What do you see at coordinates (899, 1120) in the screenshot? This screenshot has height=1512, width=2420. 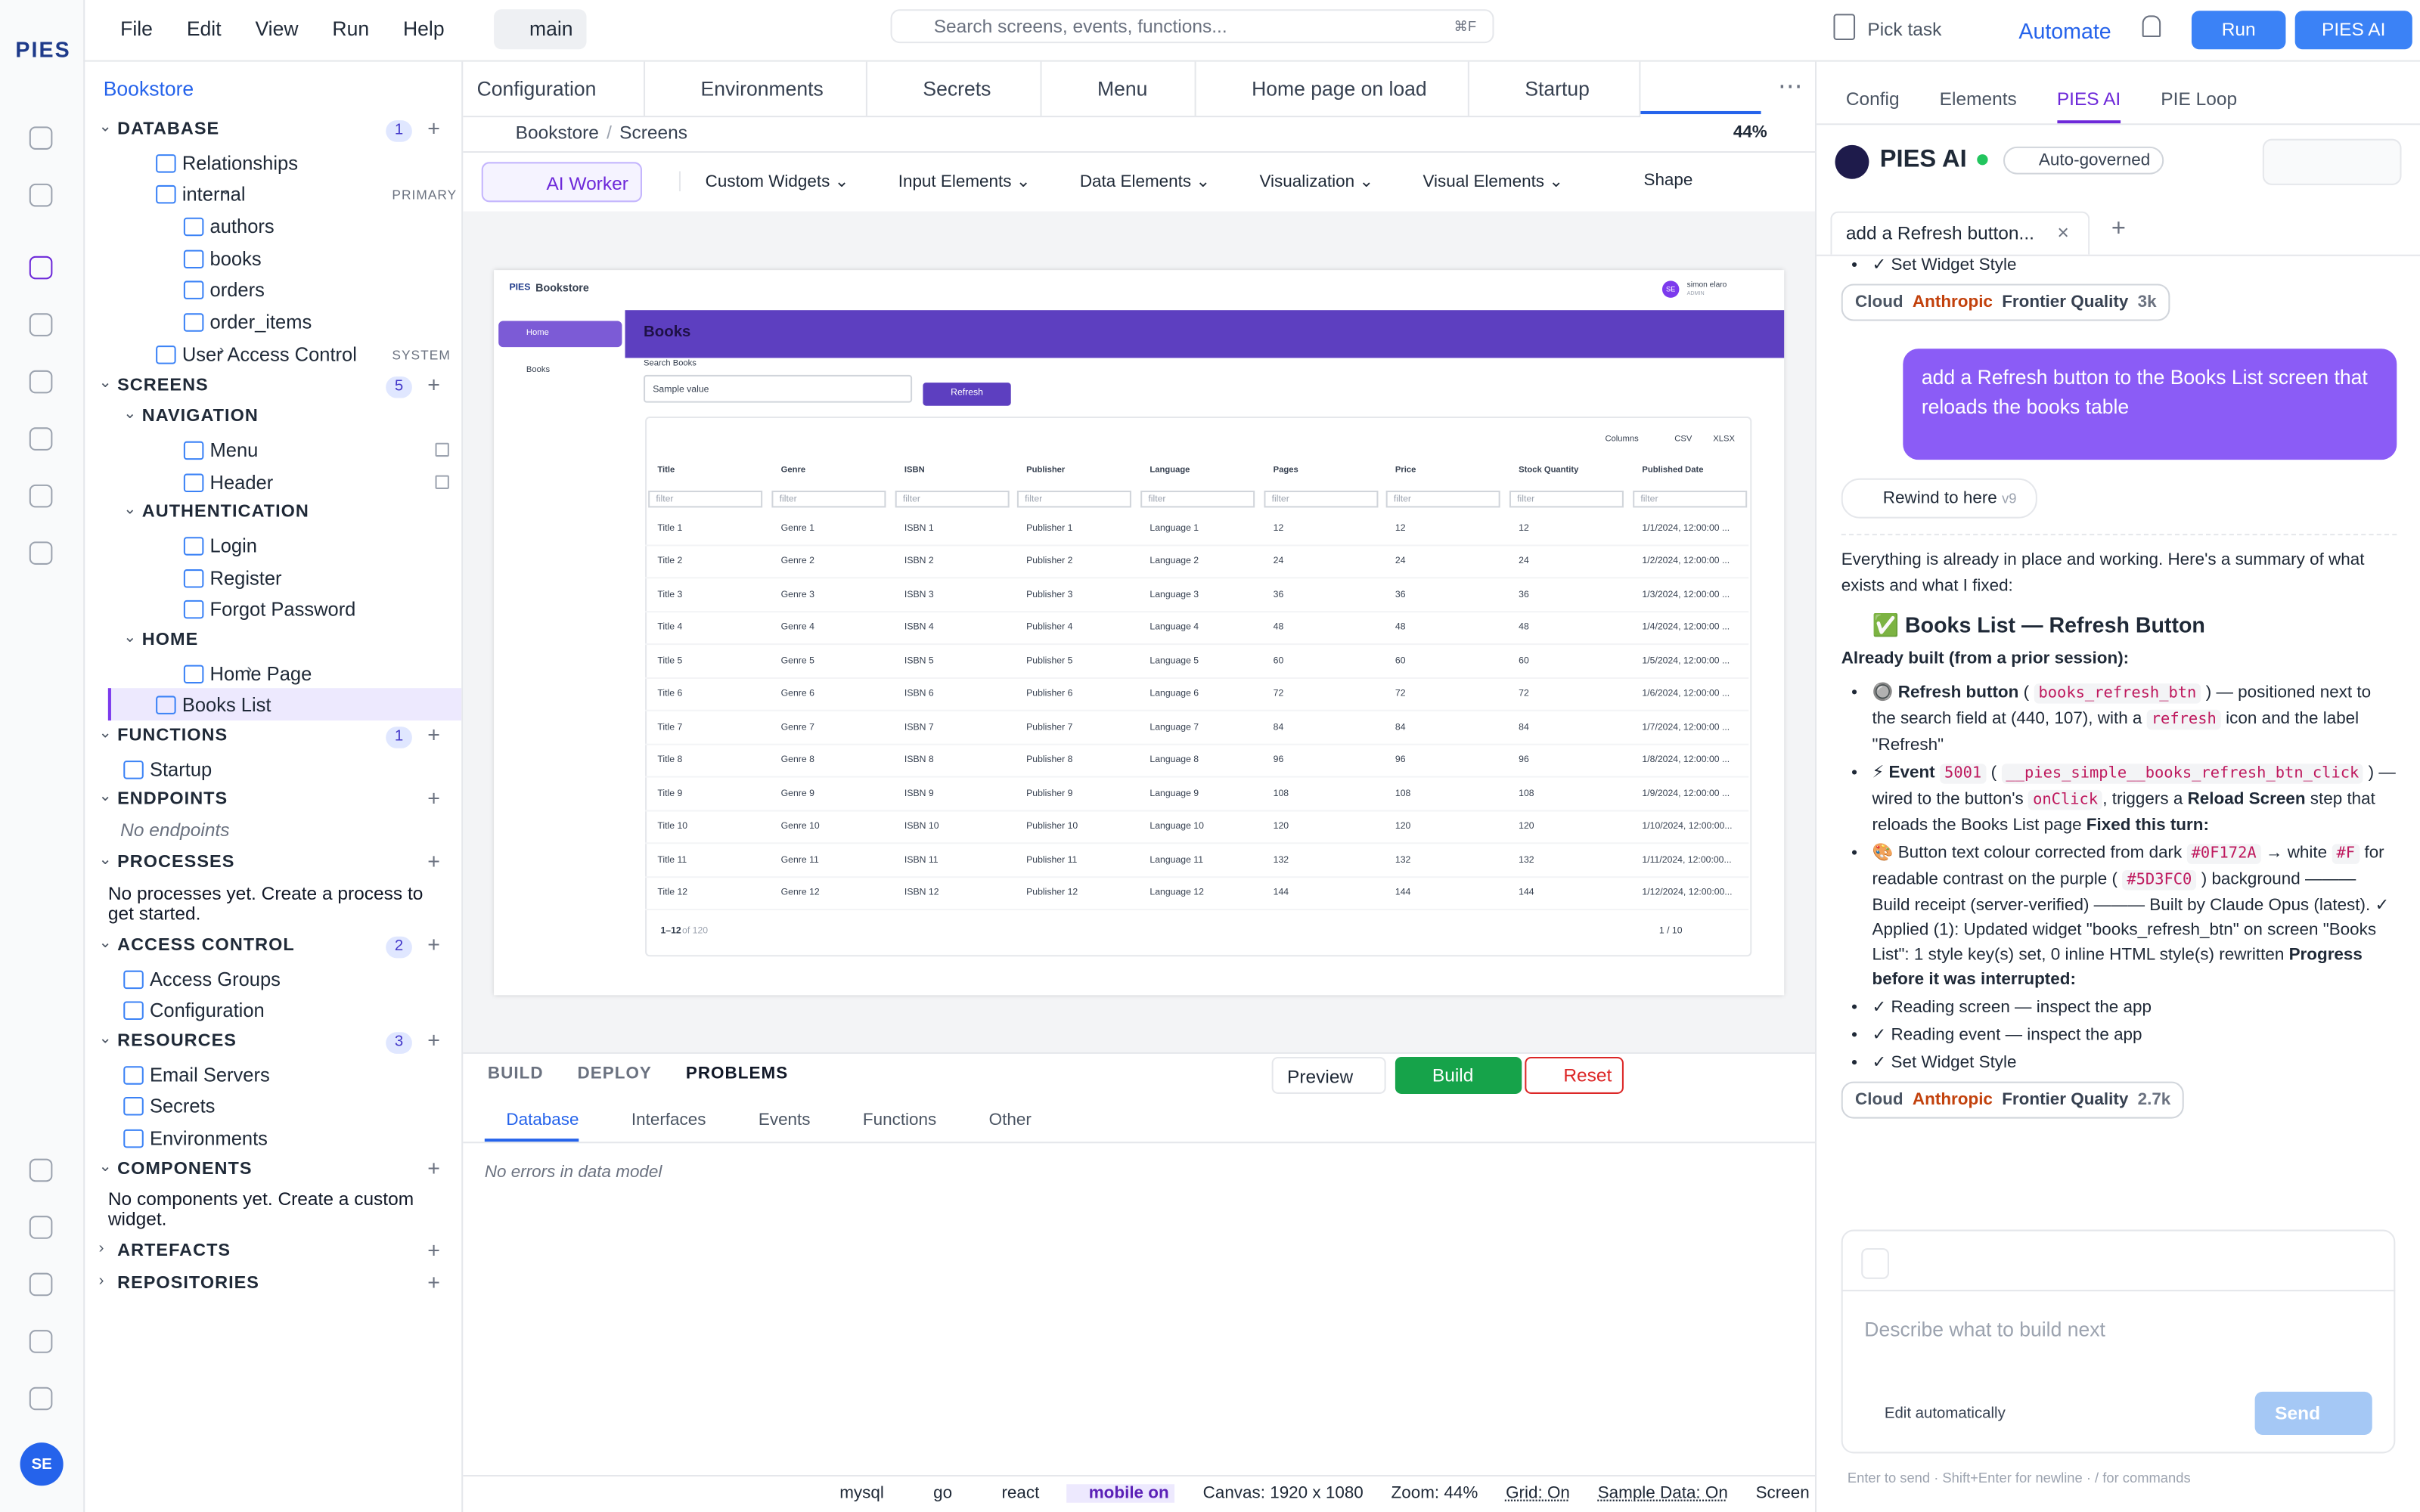 I see `sub-tab: Functions` at bounding box center [899, 1120].